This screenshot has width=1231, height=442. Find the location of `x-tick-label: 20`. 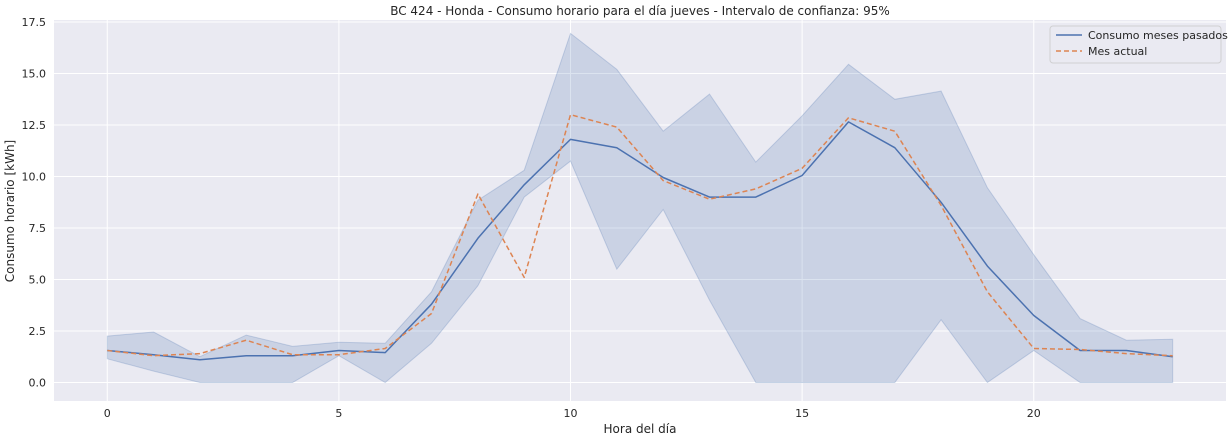

x-tick-label: 20 is located at coordinates (1034, 413).